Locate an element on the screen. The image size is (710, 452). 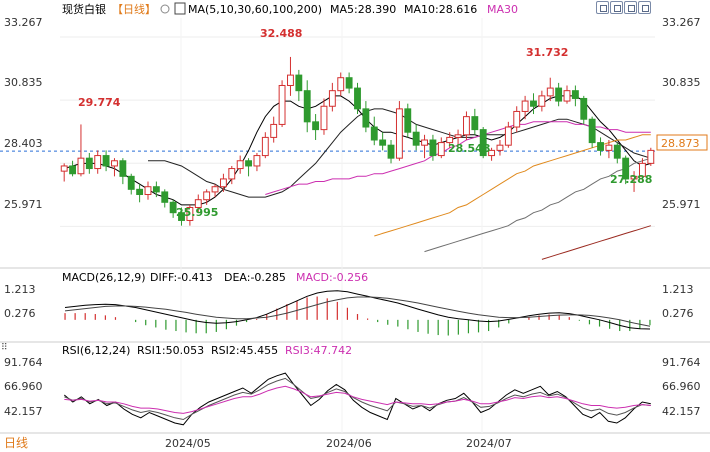
macd-diff-line is located at coordinates (357, 310).